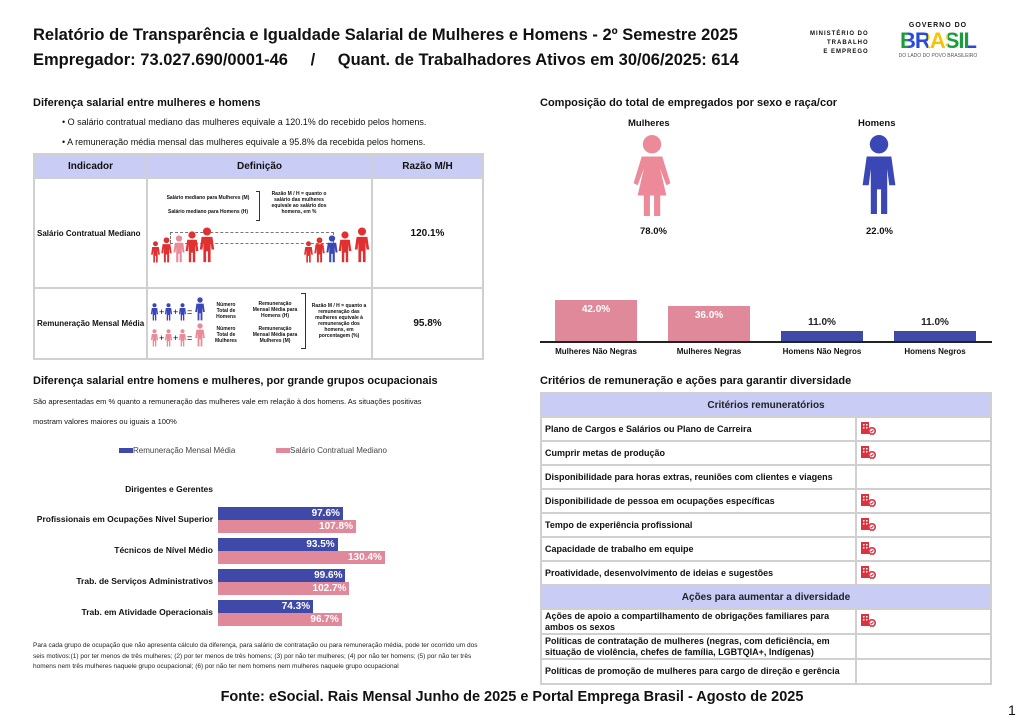 The image size is (1024, 725). What do you see at coordinates (427, 166) in the screenshot?
I see `col-header: Razão M/H` at bounding box center [427, 166].